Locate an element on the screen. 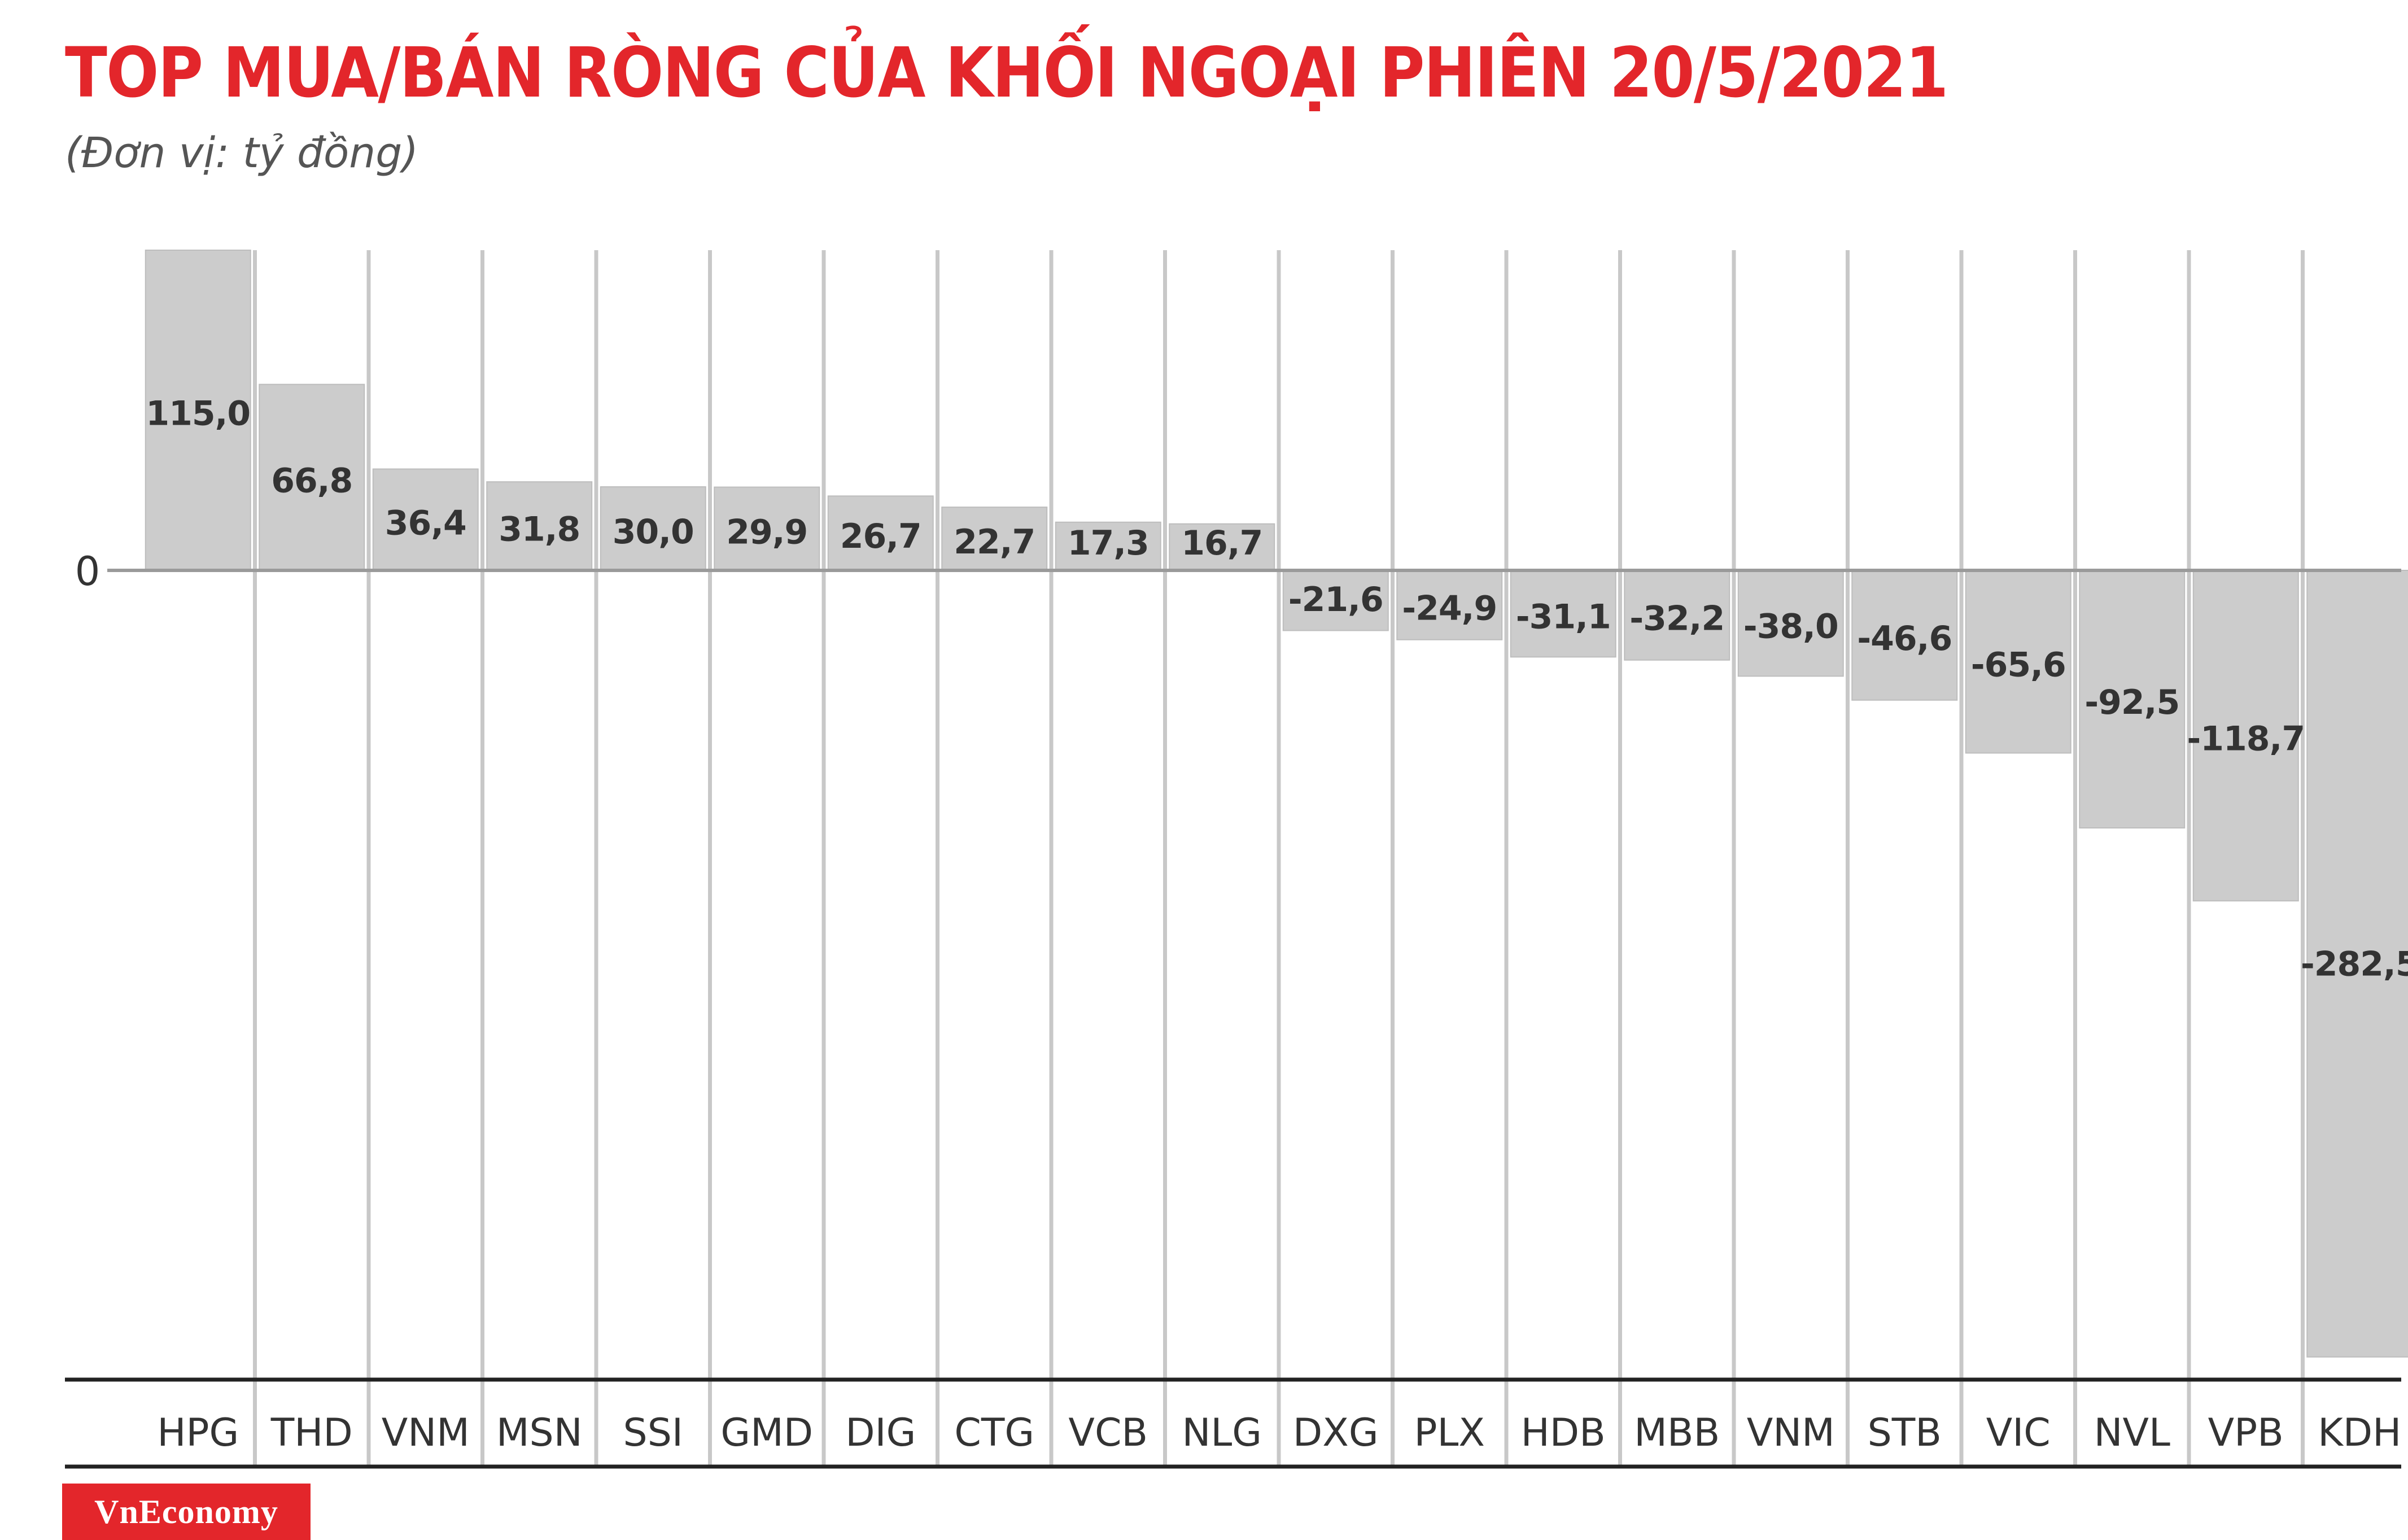  category-label: DIG is located at coordinates (880, 1433).